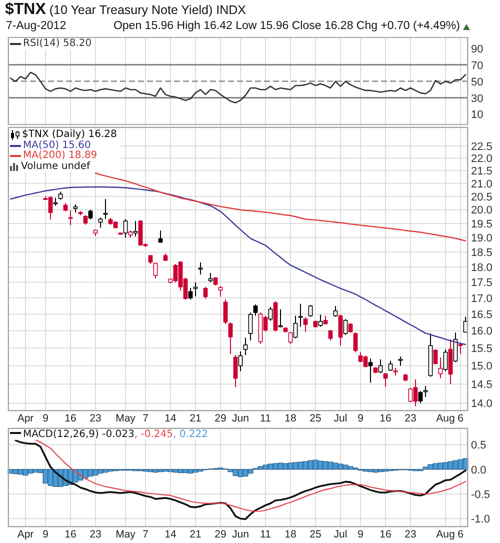 This screenshot has height=543, width=500. Describe the element at coordinates (481, 184) in the screenshot. I see `y-tick-label: 21.0` at that location.